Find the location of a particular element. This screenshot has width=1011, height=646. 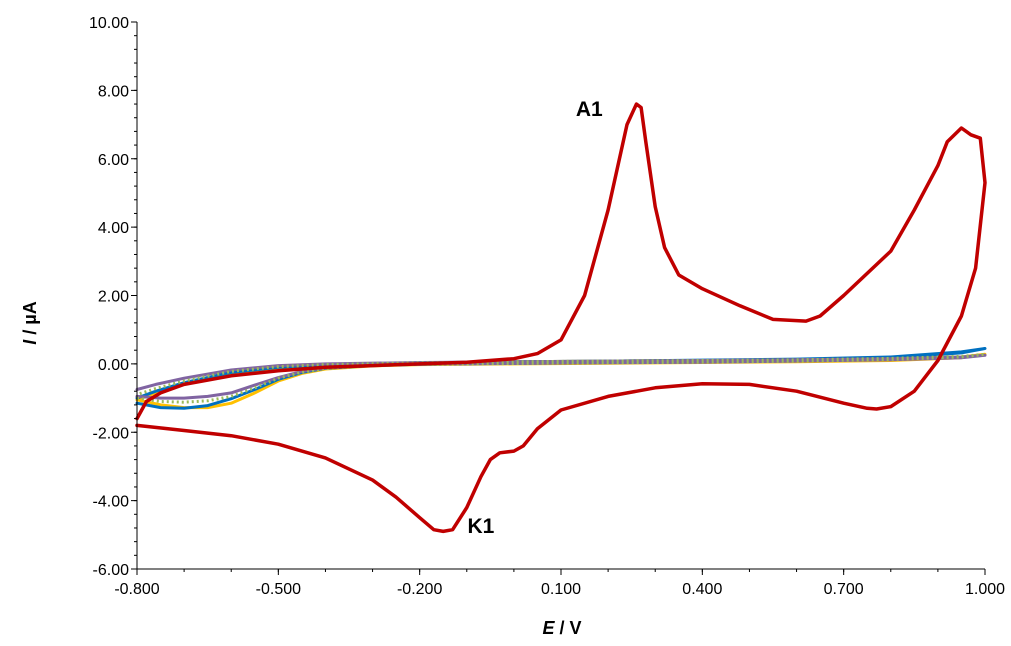

x-tick-label: 1.000 is located at coordinates (985, 589).